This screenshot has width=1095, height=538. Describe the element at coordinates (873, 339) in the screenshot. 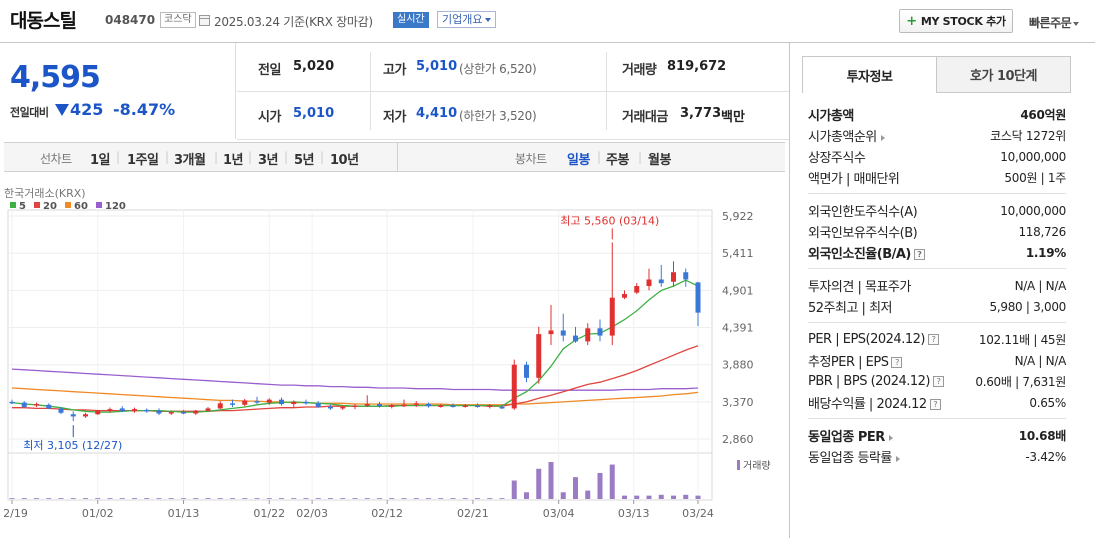

I see `info-label: PER | EPS(2024.12)?` at that location.